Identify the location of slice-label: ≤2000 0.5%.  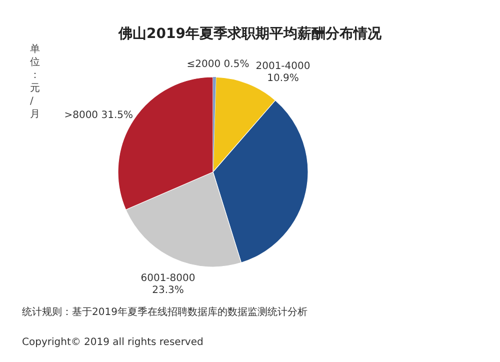
(218, 64).